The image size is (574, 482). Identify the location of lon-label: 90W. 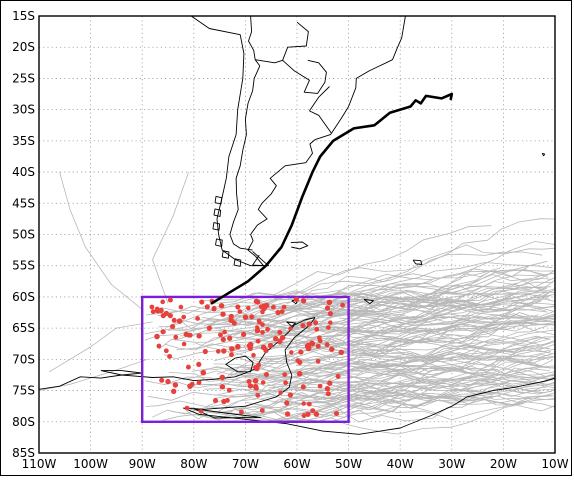
(142, 464).